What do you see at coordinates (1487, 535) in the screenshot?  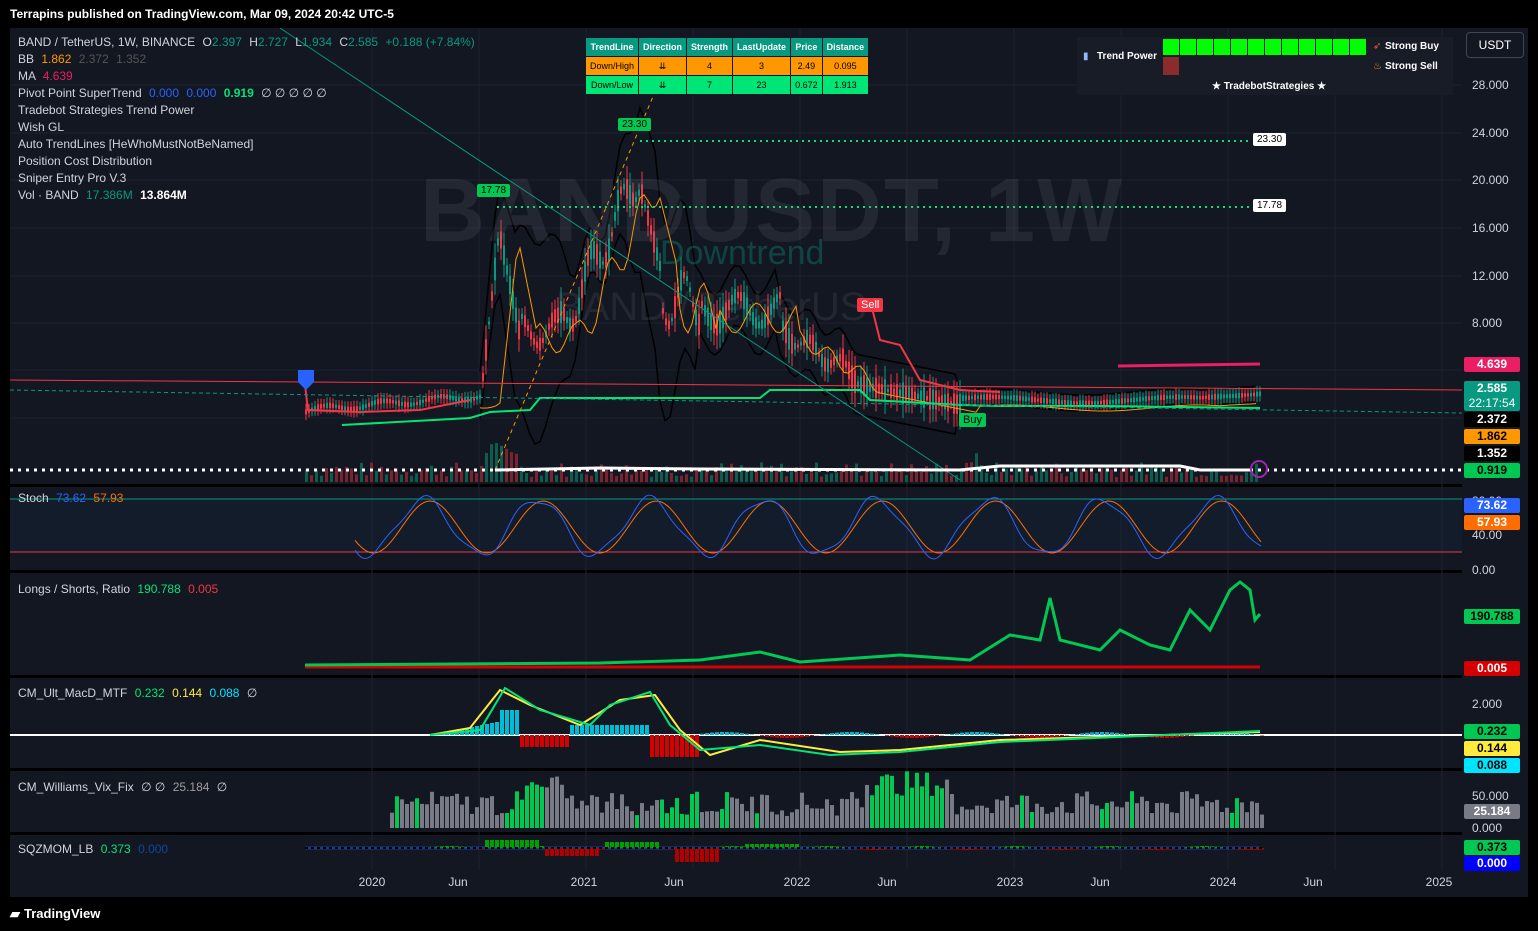 I see `stoch-axis-label: 40.00` at bounding box center [1487, 535].